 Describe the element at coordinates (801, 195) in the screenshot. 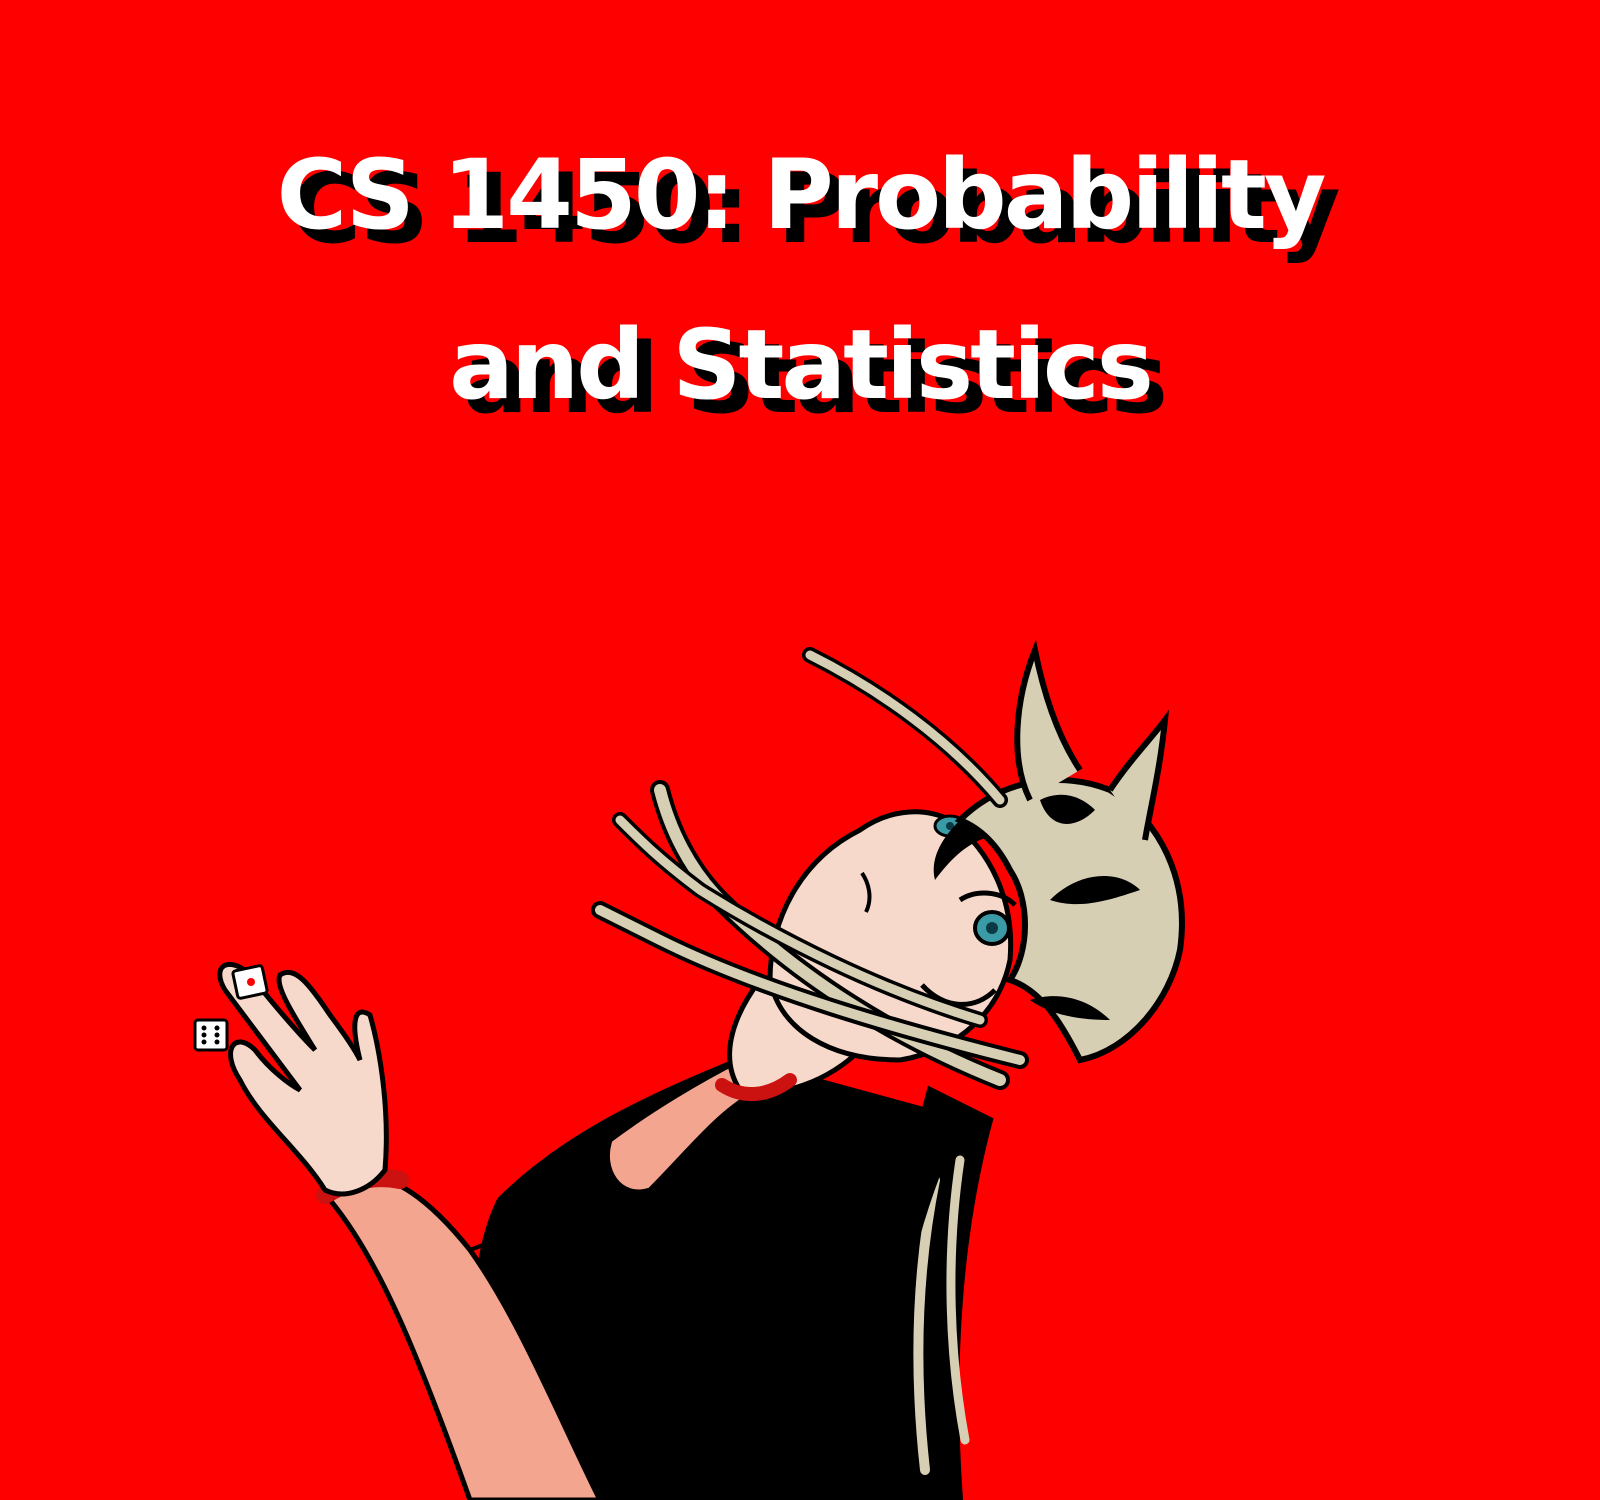

I see `title-line-1: CS 1450: Probability` at that location.